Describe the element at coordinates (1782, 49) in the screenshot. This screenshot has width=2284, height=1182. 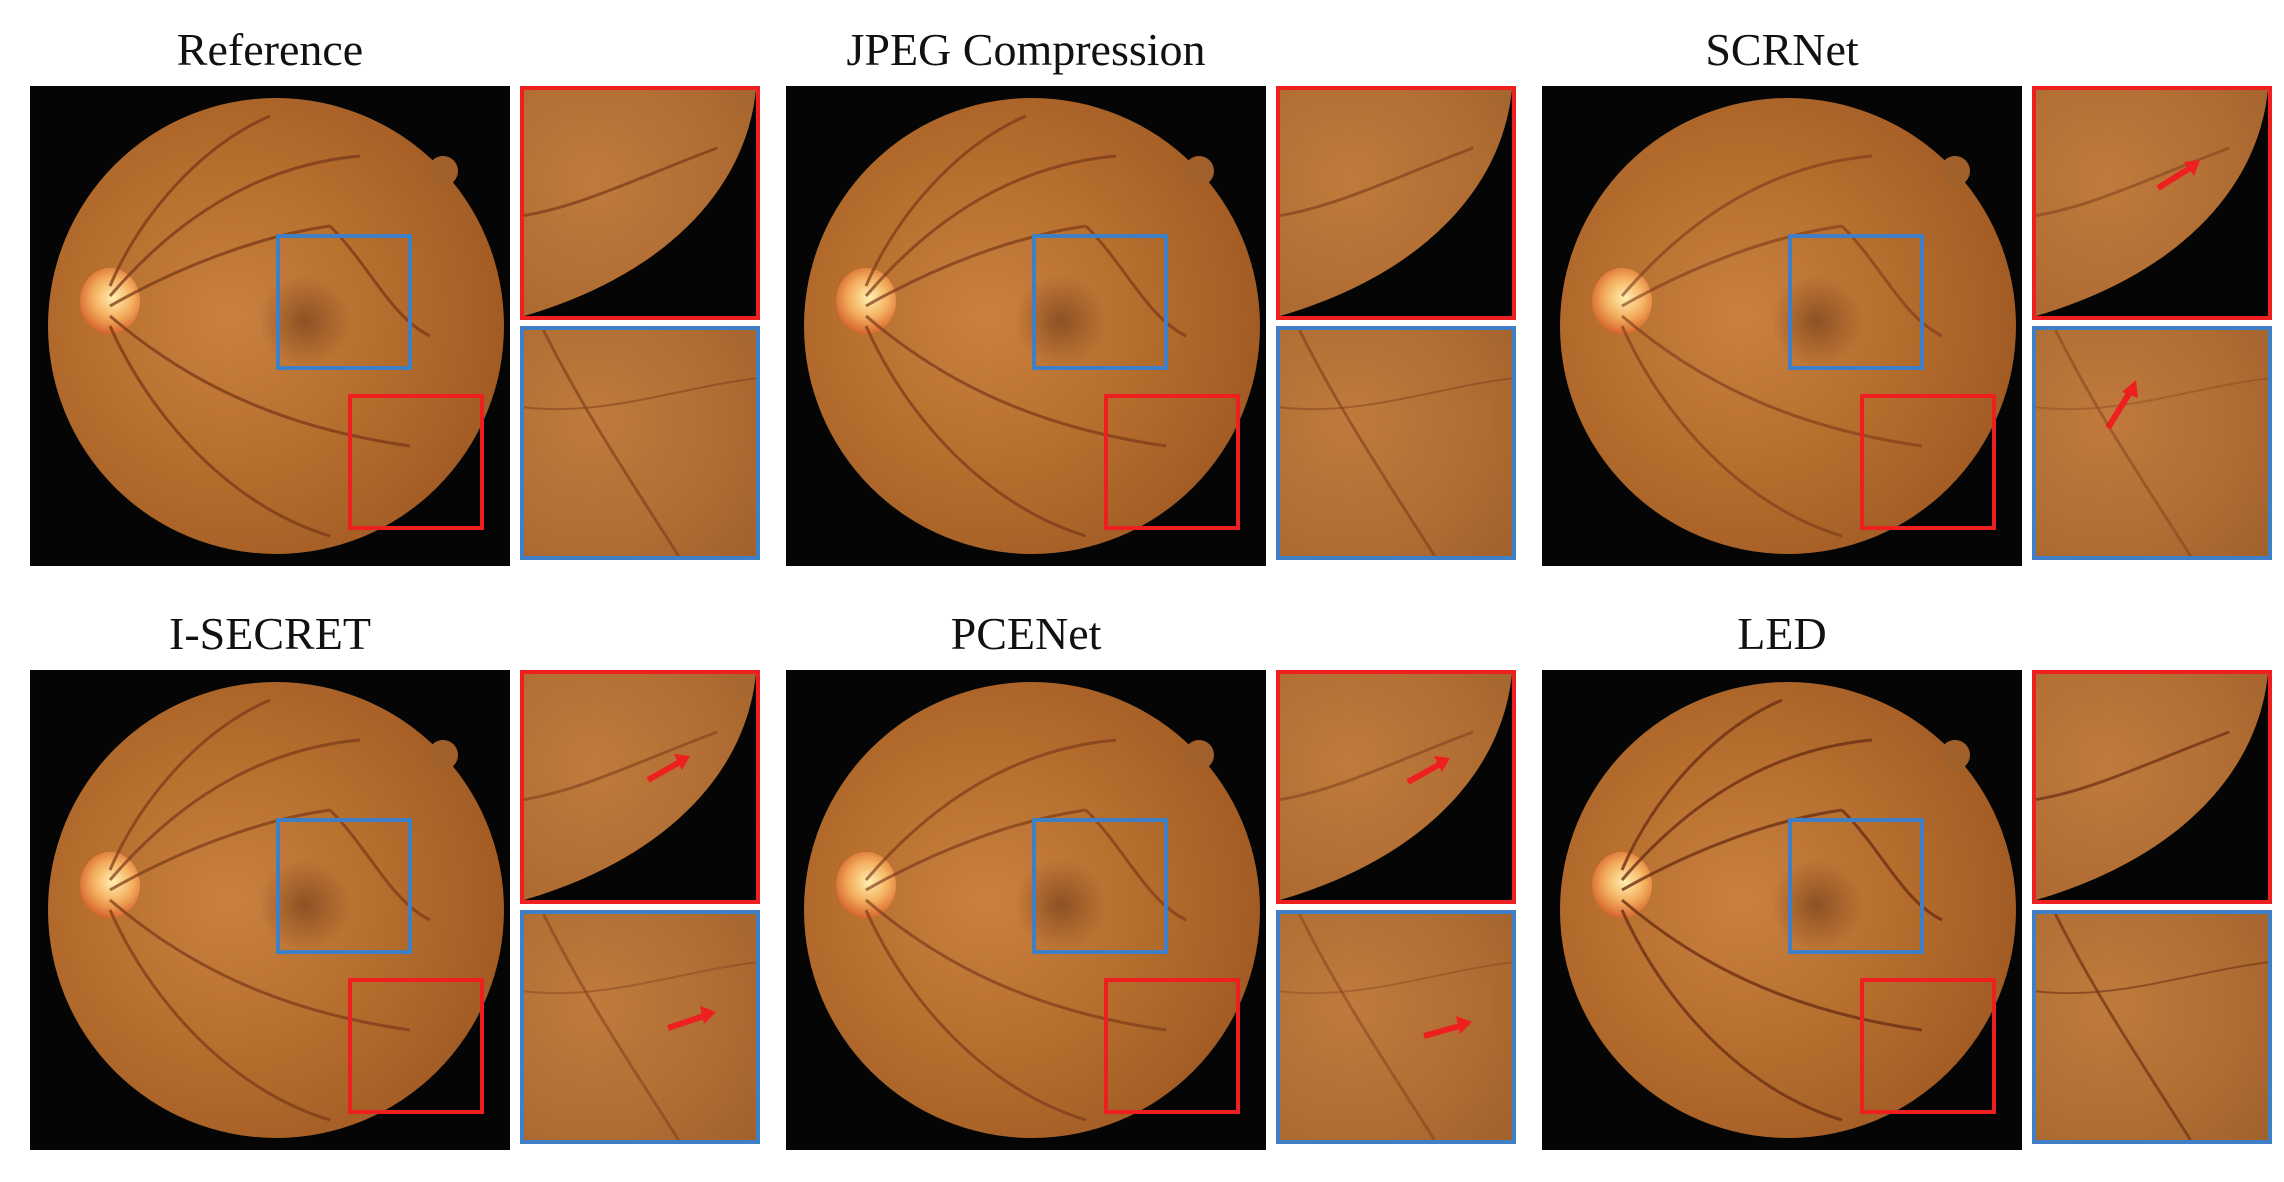
I see `panel-title: SCRNet` at that location.